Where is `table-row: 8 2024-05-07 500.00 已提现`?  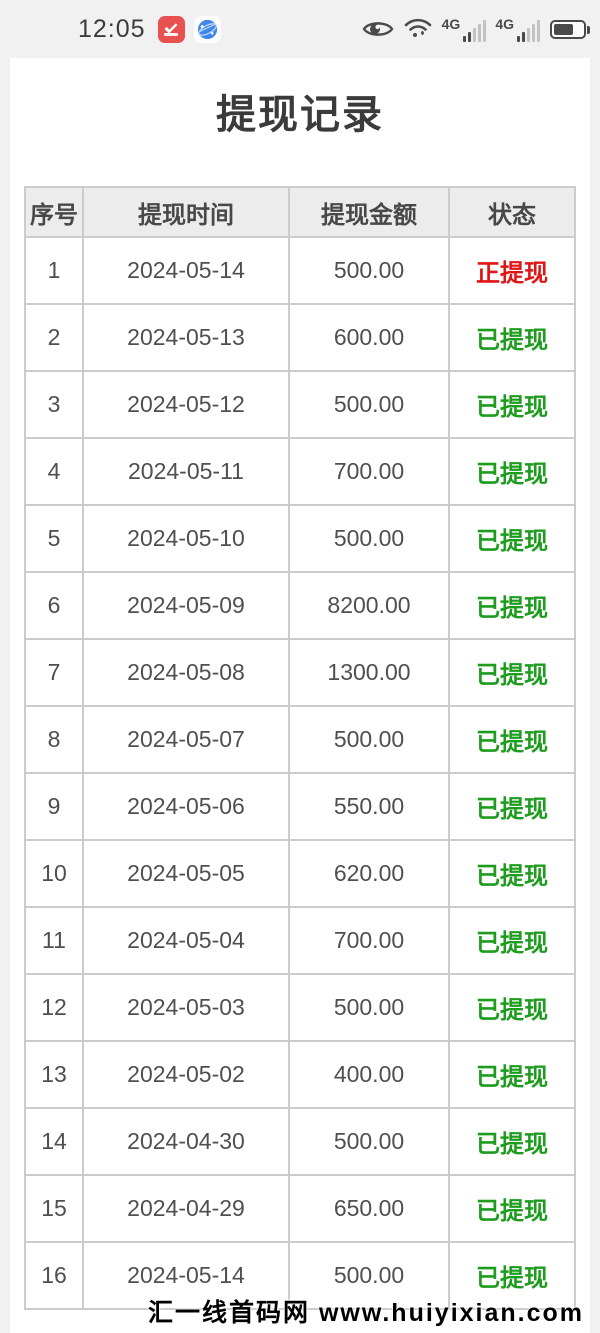
table-row: 8 2024-05-07 500.00 已提现 is located at coordinates (300, 739).